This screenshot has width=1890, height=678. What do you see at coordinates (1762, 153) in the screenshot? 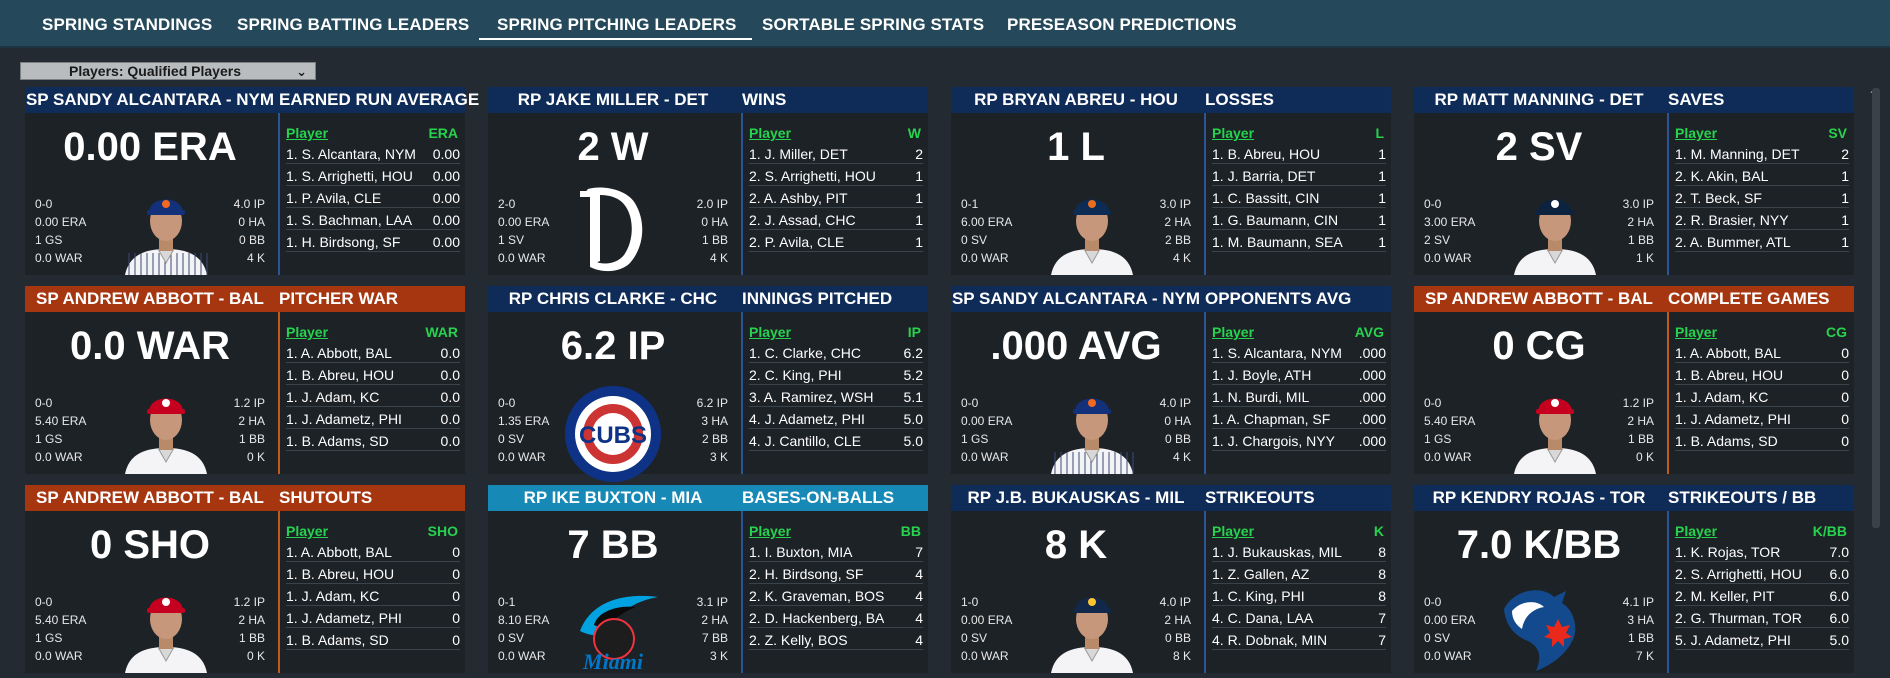
I see `leader-row: 1. M. Manning, DET 2` at bounding box center [1762, 153].